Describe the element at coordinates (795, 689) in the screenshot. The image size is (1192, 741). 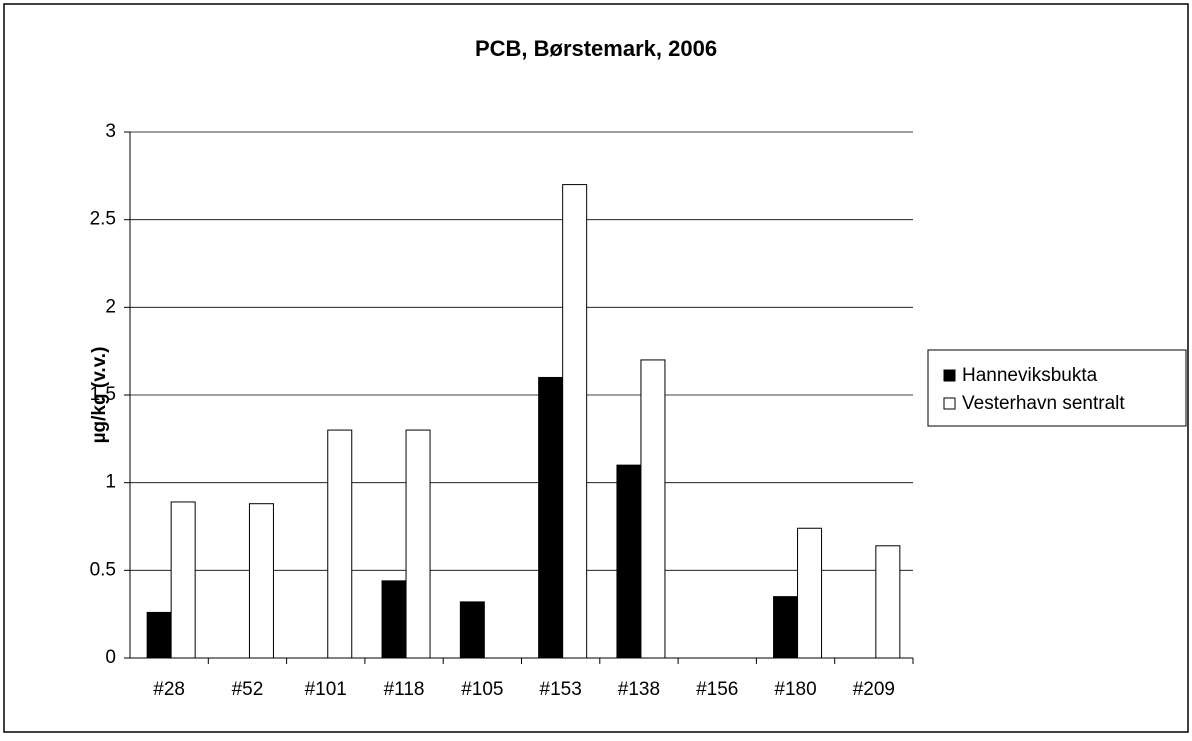
I see `x-tick-label: #180` at that location.